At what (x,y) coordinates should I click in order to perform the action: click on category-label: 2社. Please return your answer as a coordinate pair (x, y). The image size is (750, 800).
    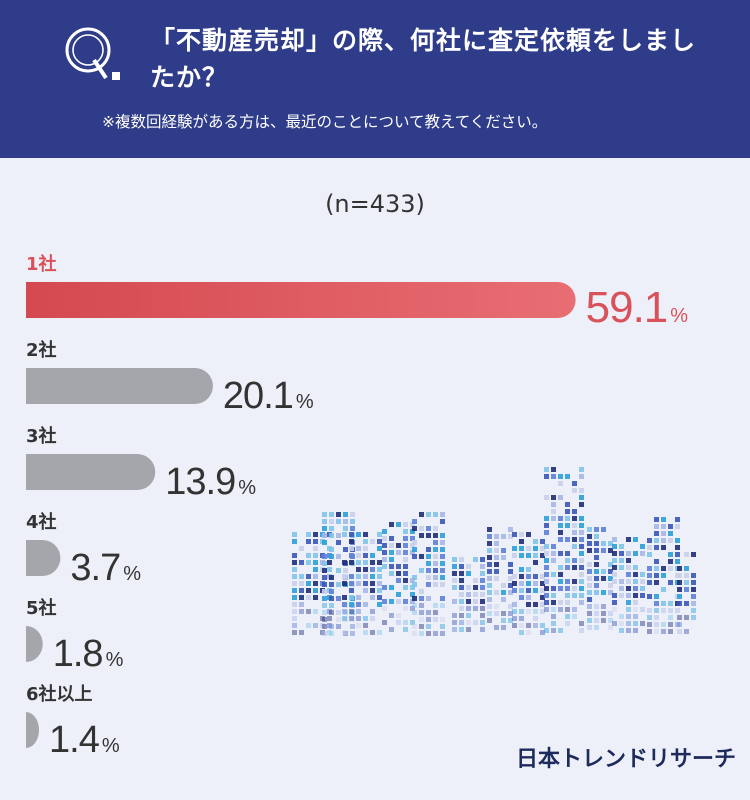
    Looking at the image, I should click on (41, 350).